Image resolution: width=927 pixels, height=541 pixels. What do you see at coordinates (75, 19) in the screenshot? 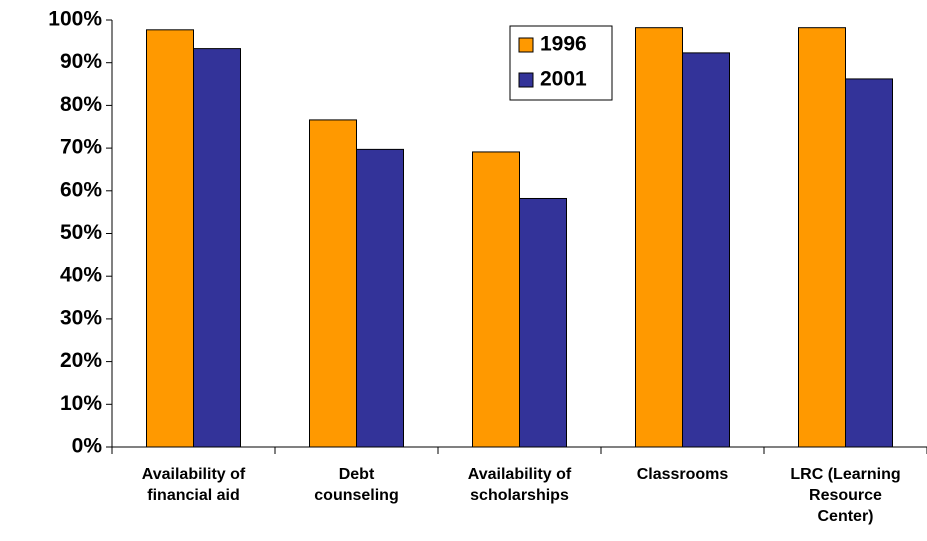
I see `y-tick-label: 100%` at bounding box center [75, 19].